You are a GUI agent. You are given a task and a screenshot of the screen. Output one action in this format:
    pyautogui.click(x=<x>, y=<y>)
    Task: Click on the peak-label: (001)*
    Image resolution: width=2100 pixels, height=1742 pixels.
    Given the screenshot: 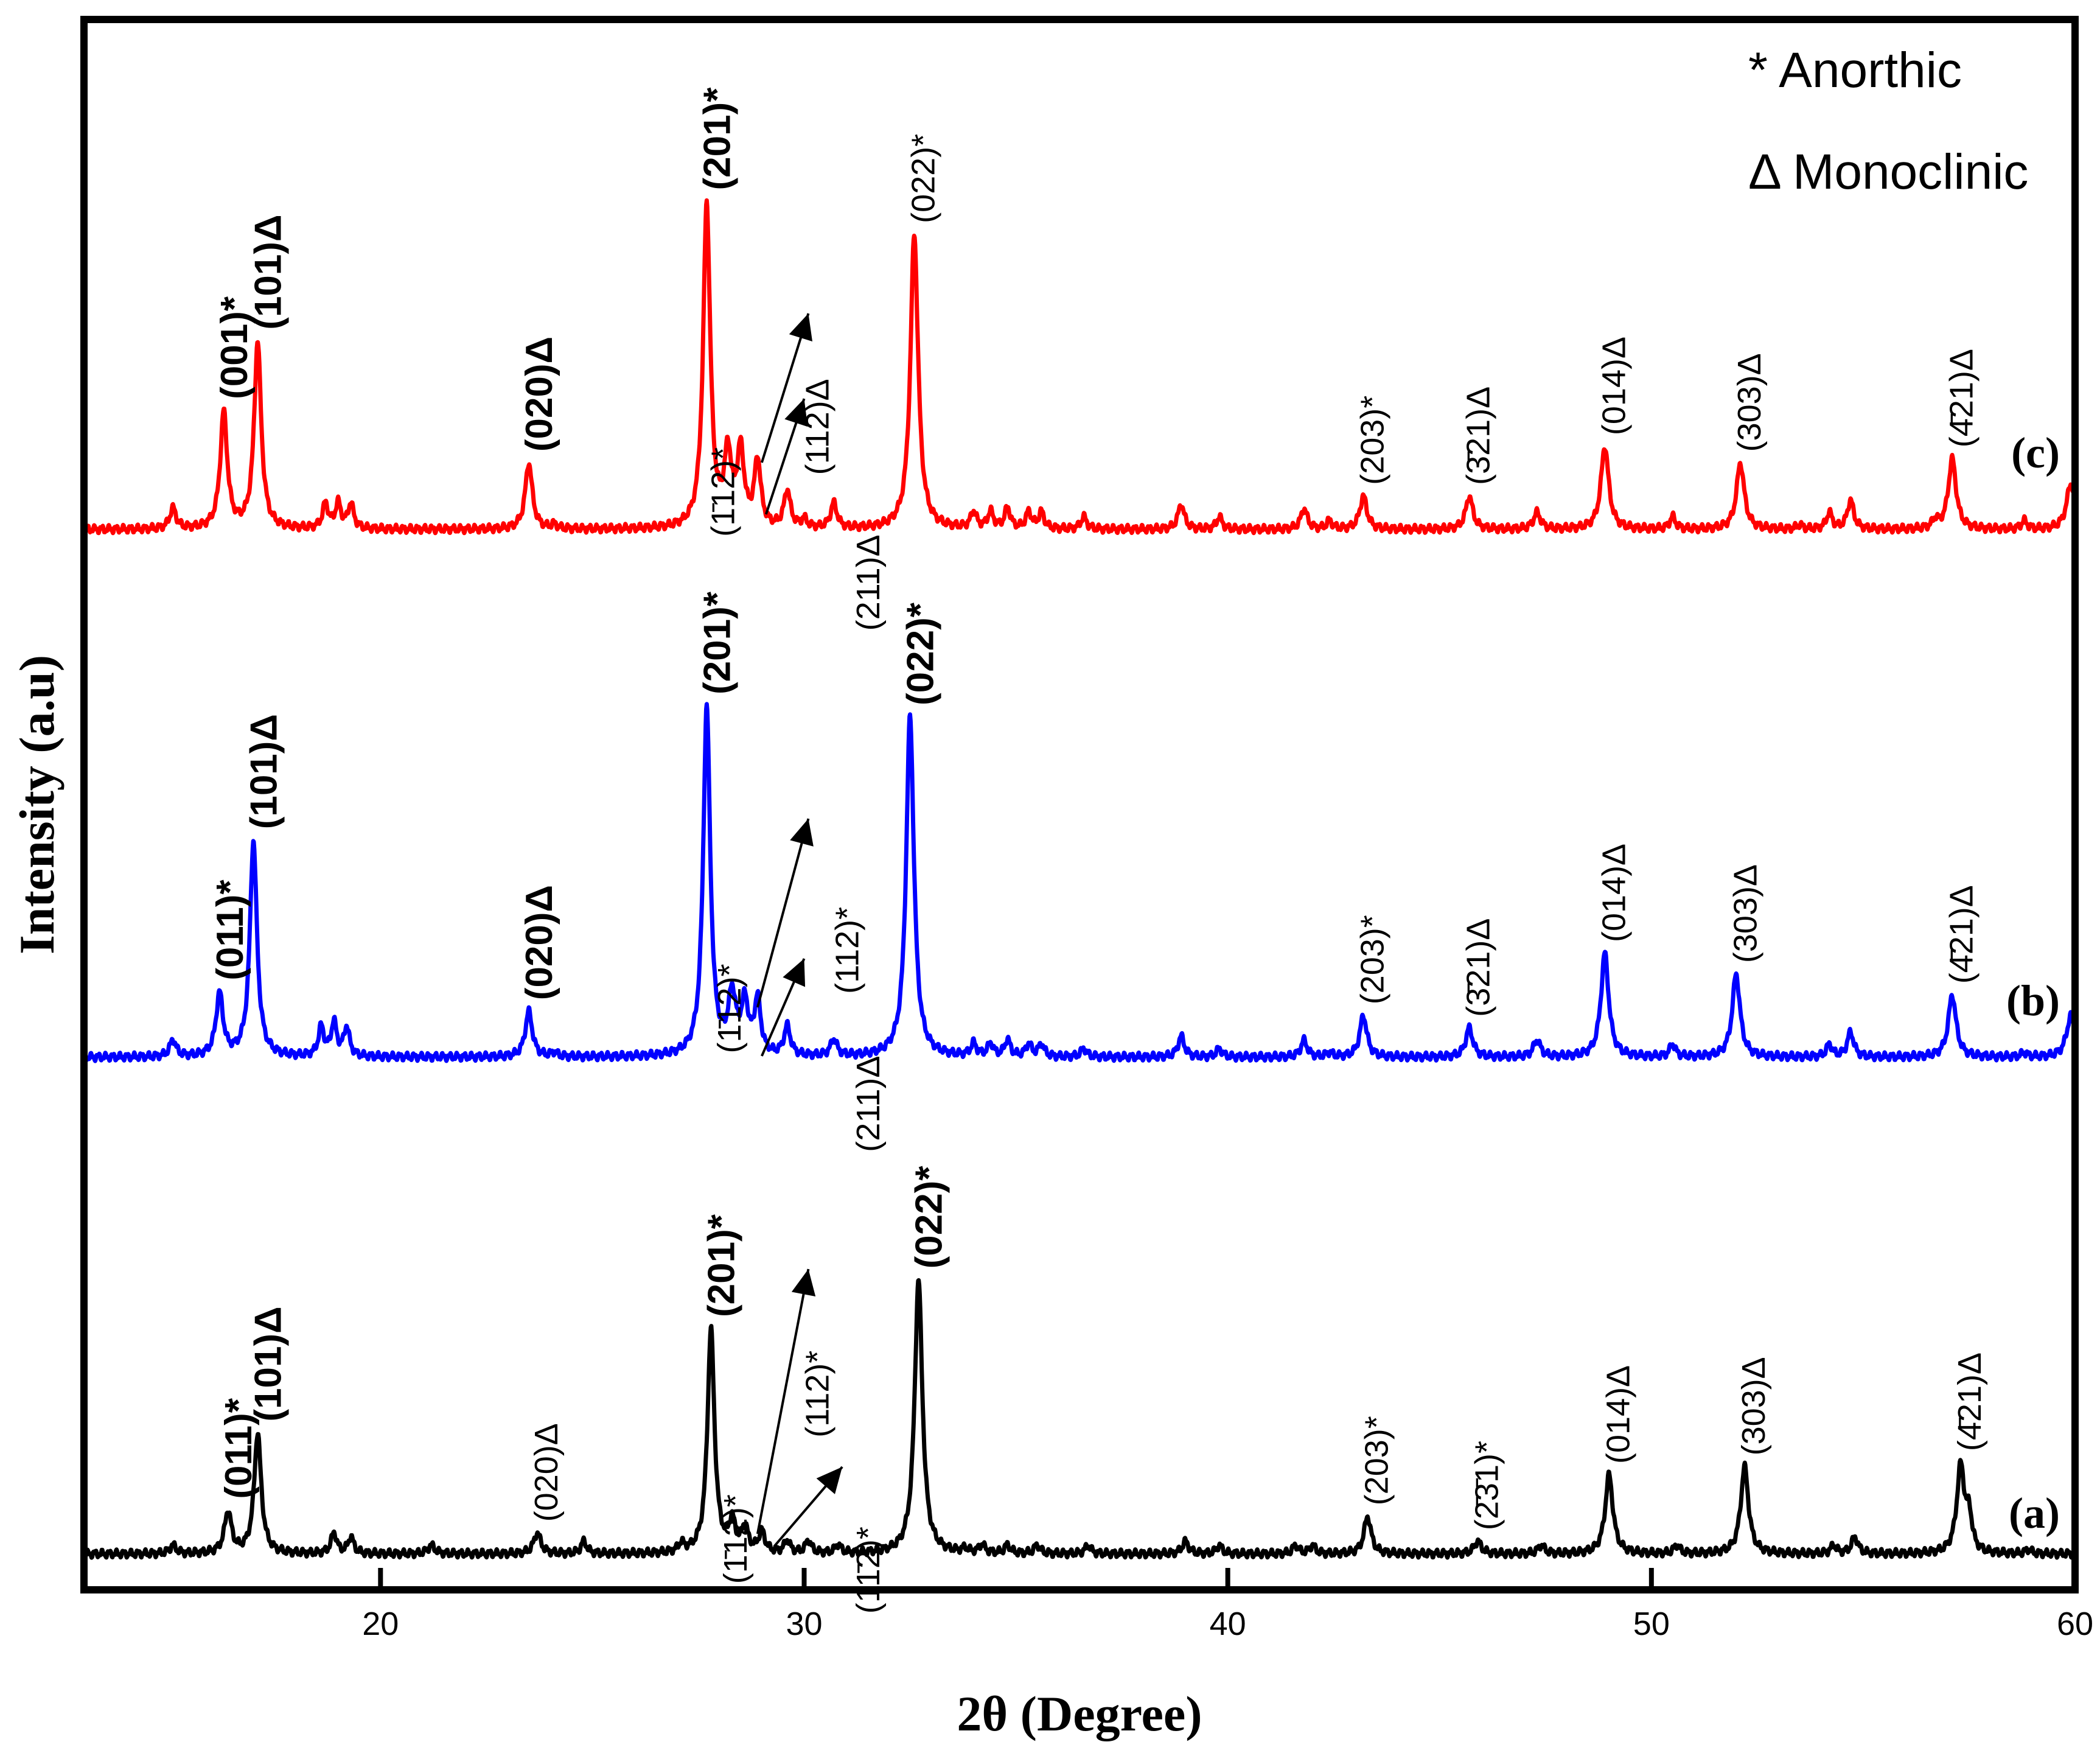 What is the action you would take?
    pyautogui.click(x=235, y=347)
    